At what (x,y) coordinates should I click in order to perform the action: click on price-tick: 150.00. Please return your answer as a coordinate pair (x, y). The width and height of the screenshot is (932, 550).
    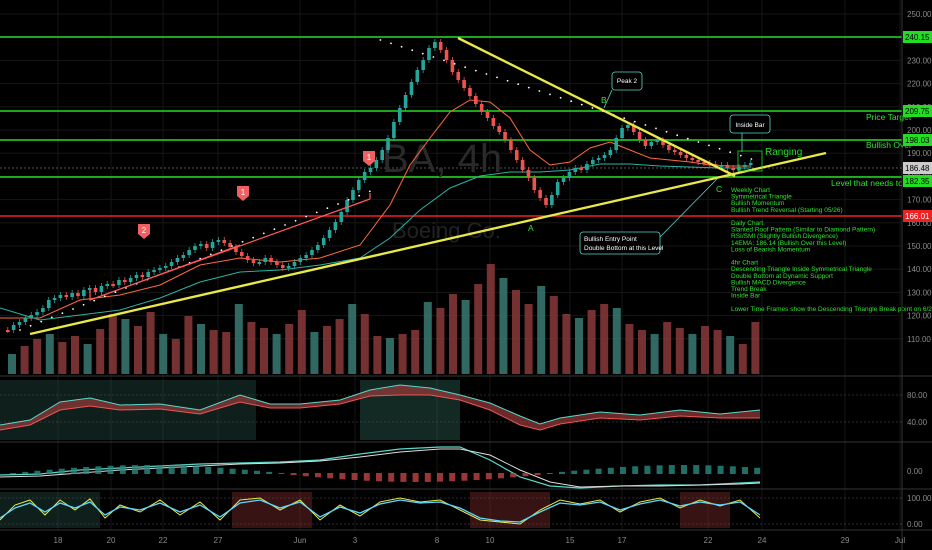
    Looking at the image, I should click on (919, 246).